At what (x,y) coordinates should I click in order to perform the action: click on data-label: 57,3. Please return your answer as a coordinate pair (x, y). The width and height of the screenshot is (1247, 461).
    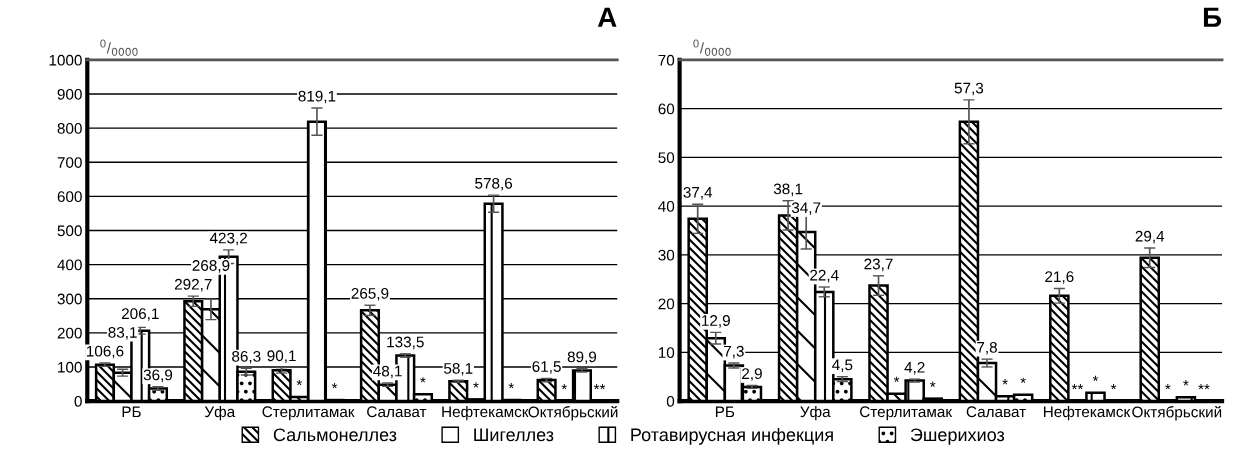
    Looking at the image, I should click on (969, 89).